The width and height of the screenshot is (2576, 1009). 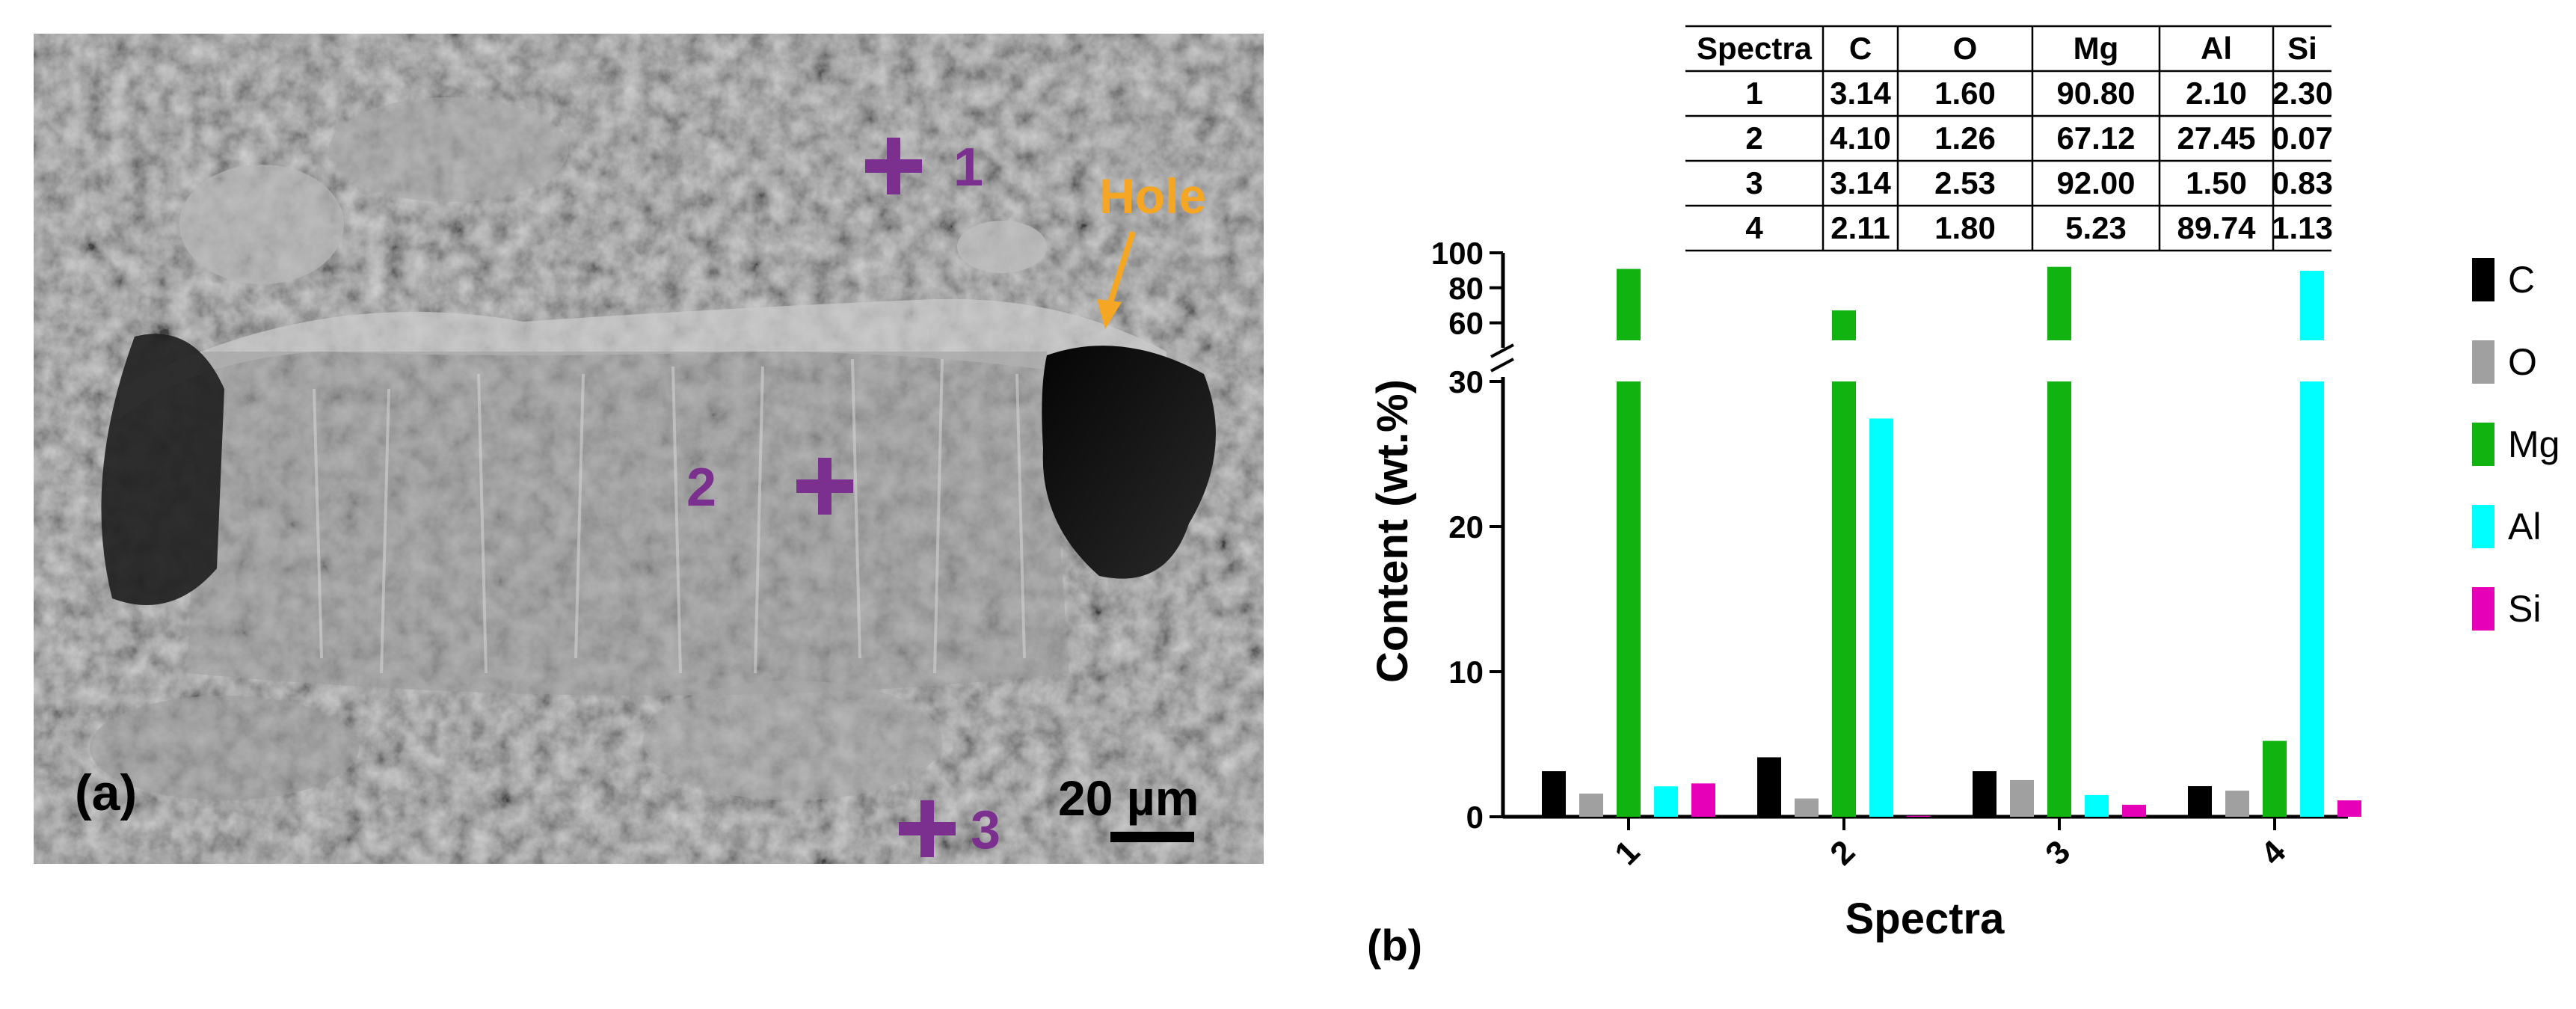 What do you see at coordinates (1753, 138) in the screenshot?
I see `table-cell: 2` at bounding box center [1753, 138].